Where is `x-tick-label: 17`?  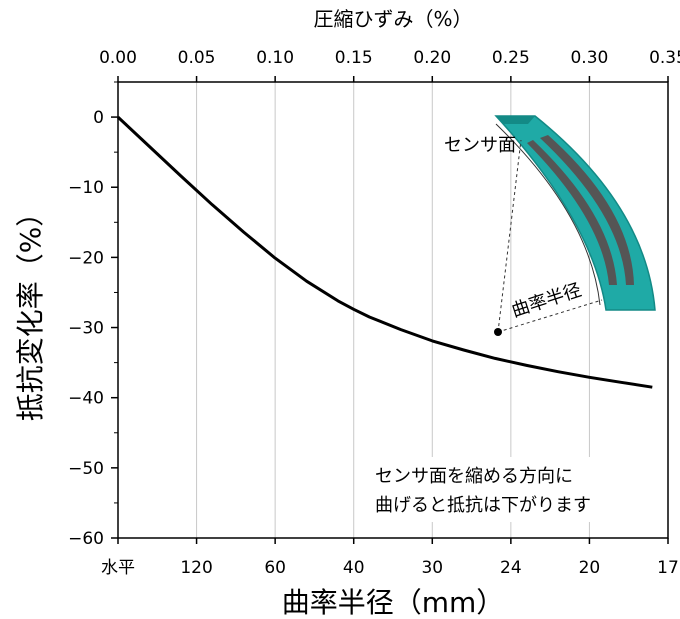 x-tick-label: 17 is located at coordinates (668, 568).